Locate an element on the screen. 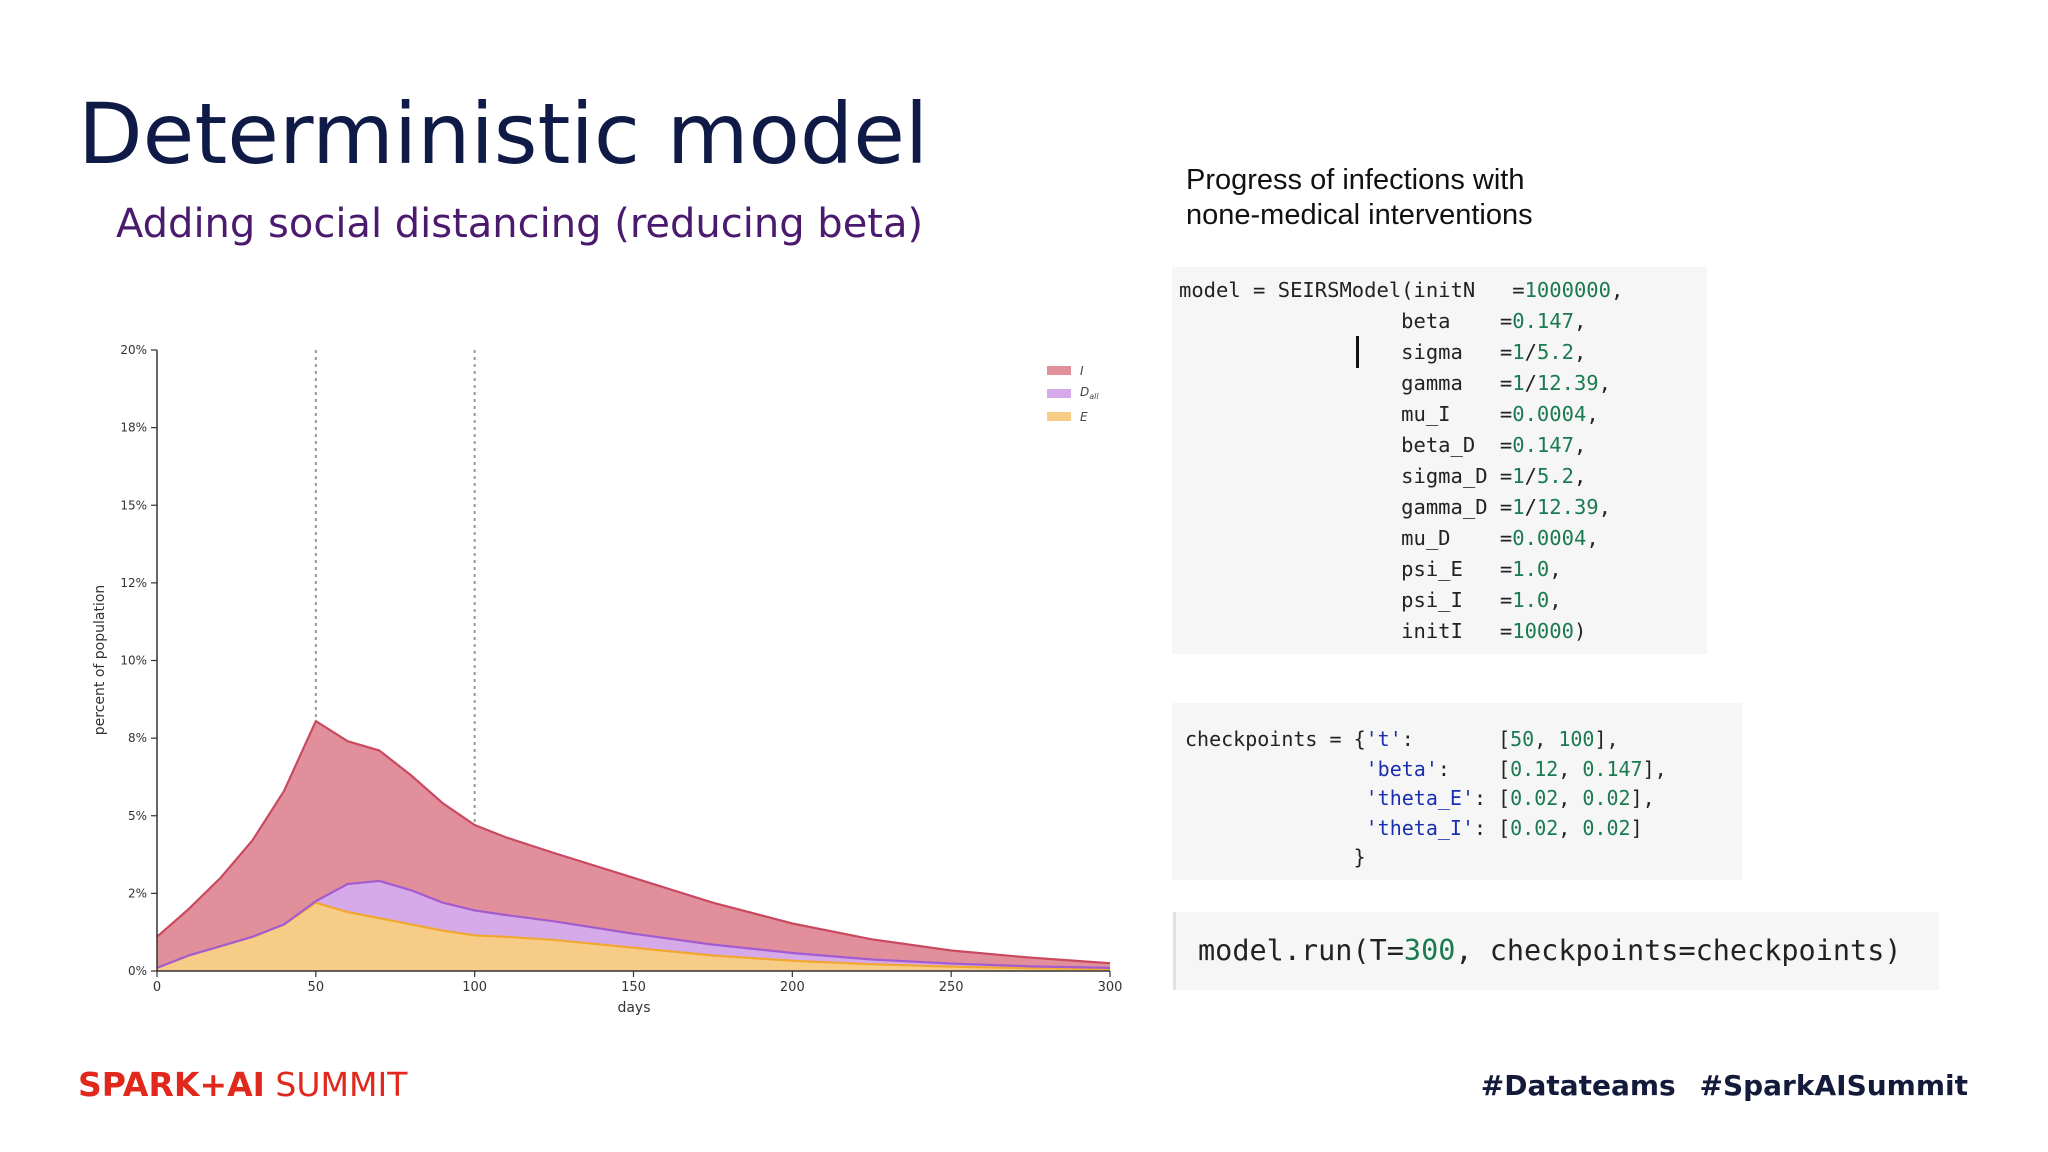 This screenshot has height=1152, width=2048. y-axis-label: percent of population is located at coordinates (100, 660).